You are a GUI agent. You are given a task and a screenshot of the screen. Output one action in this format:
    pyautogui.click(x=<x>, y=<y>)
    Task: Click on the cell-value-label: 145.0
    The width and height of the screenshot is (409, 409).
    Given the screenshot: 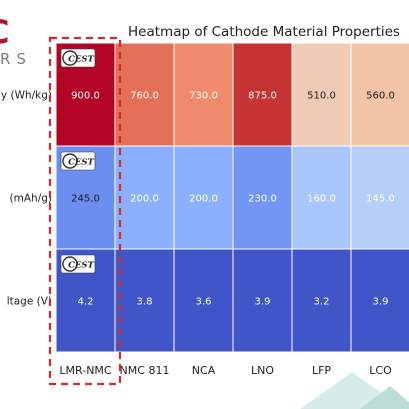 What is the action you would take?
    pyautogui.click(x=380, y=199)
    